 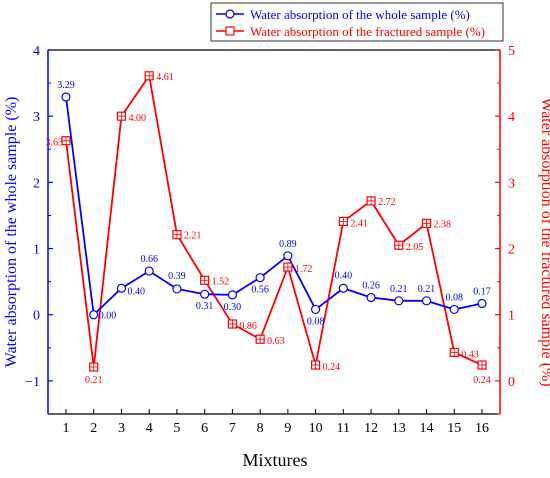 What do you see at coordinates (204, 428) in the screenshot?
I see `x-tick-label: 6` at bounding box center [204, 428].